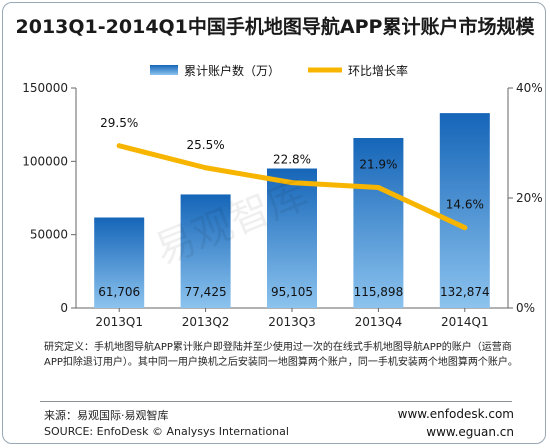 This screenshot has height=448, width=550. What do you see at coordinates (232, 70) in the screenshot?
I see `legend-label-bars: 累计账户数（万）` at bounding box center [232, 70].